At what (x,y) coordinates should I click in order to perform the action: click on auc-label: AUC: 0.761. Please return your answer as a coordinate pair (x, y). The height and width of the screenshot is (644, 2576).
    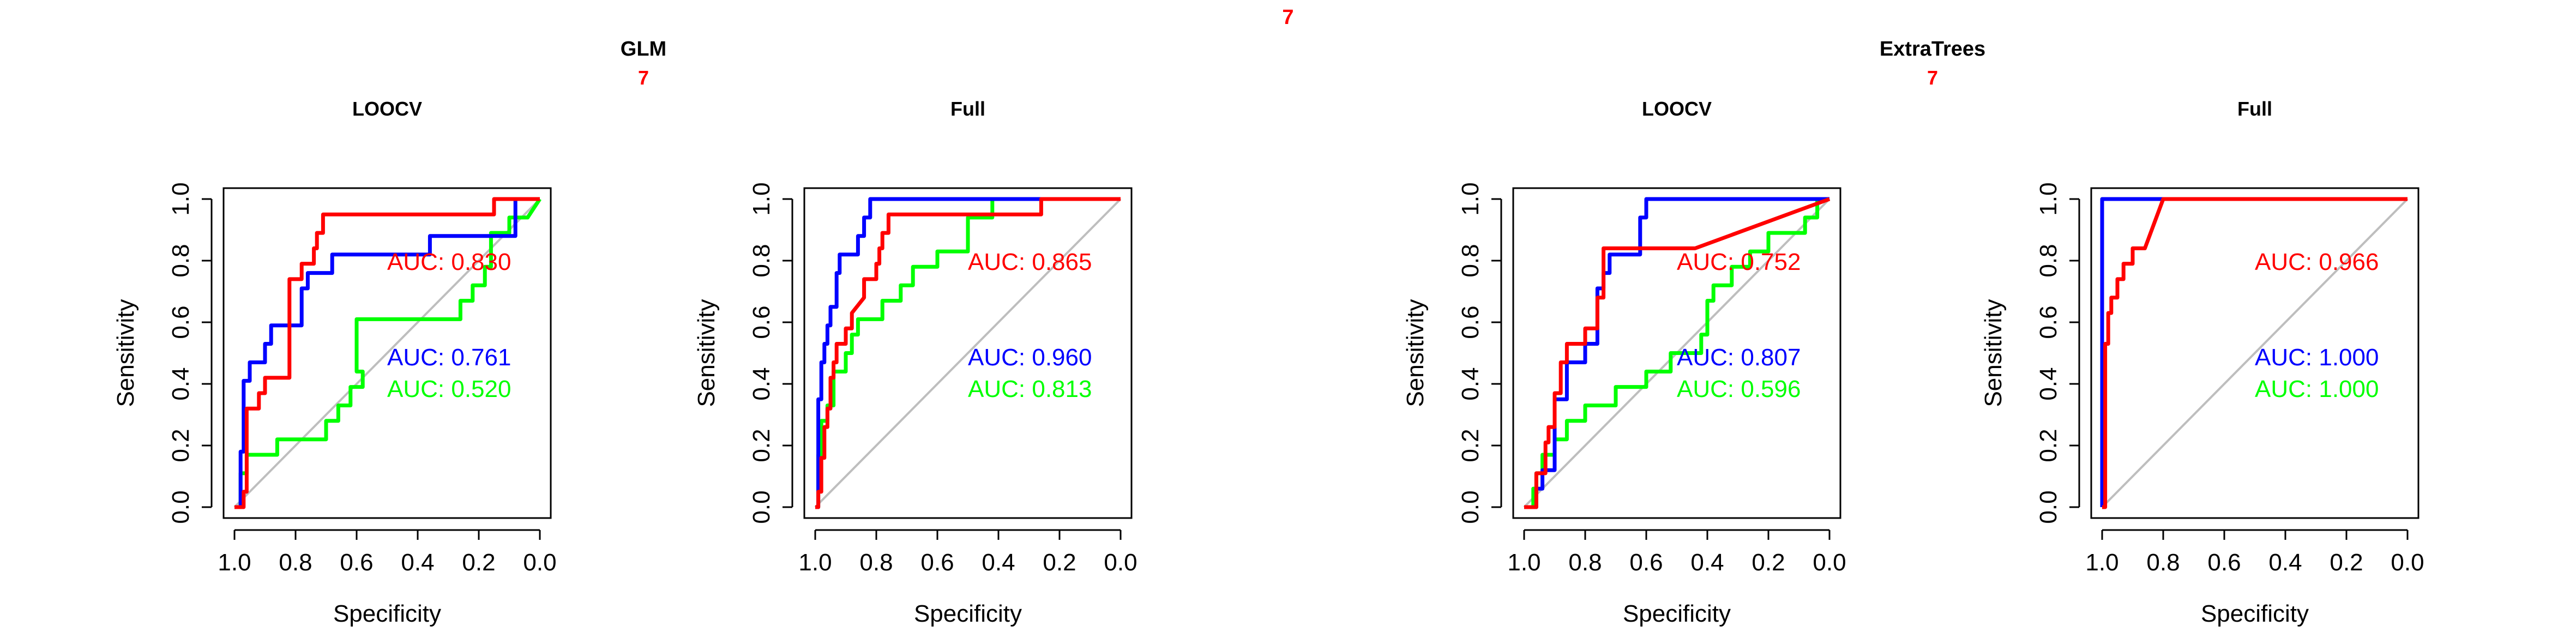
    Looking at the image, I should click on (449, 357).